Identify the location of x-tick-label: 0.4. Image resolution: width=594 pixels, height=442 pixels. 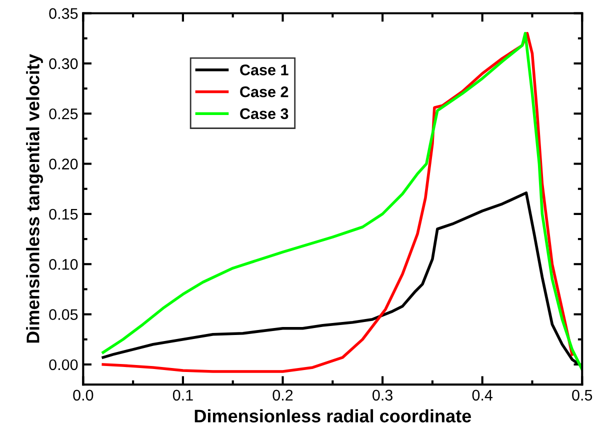
(482, 395).